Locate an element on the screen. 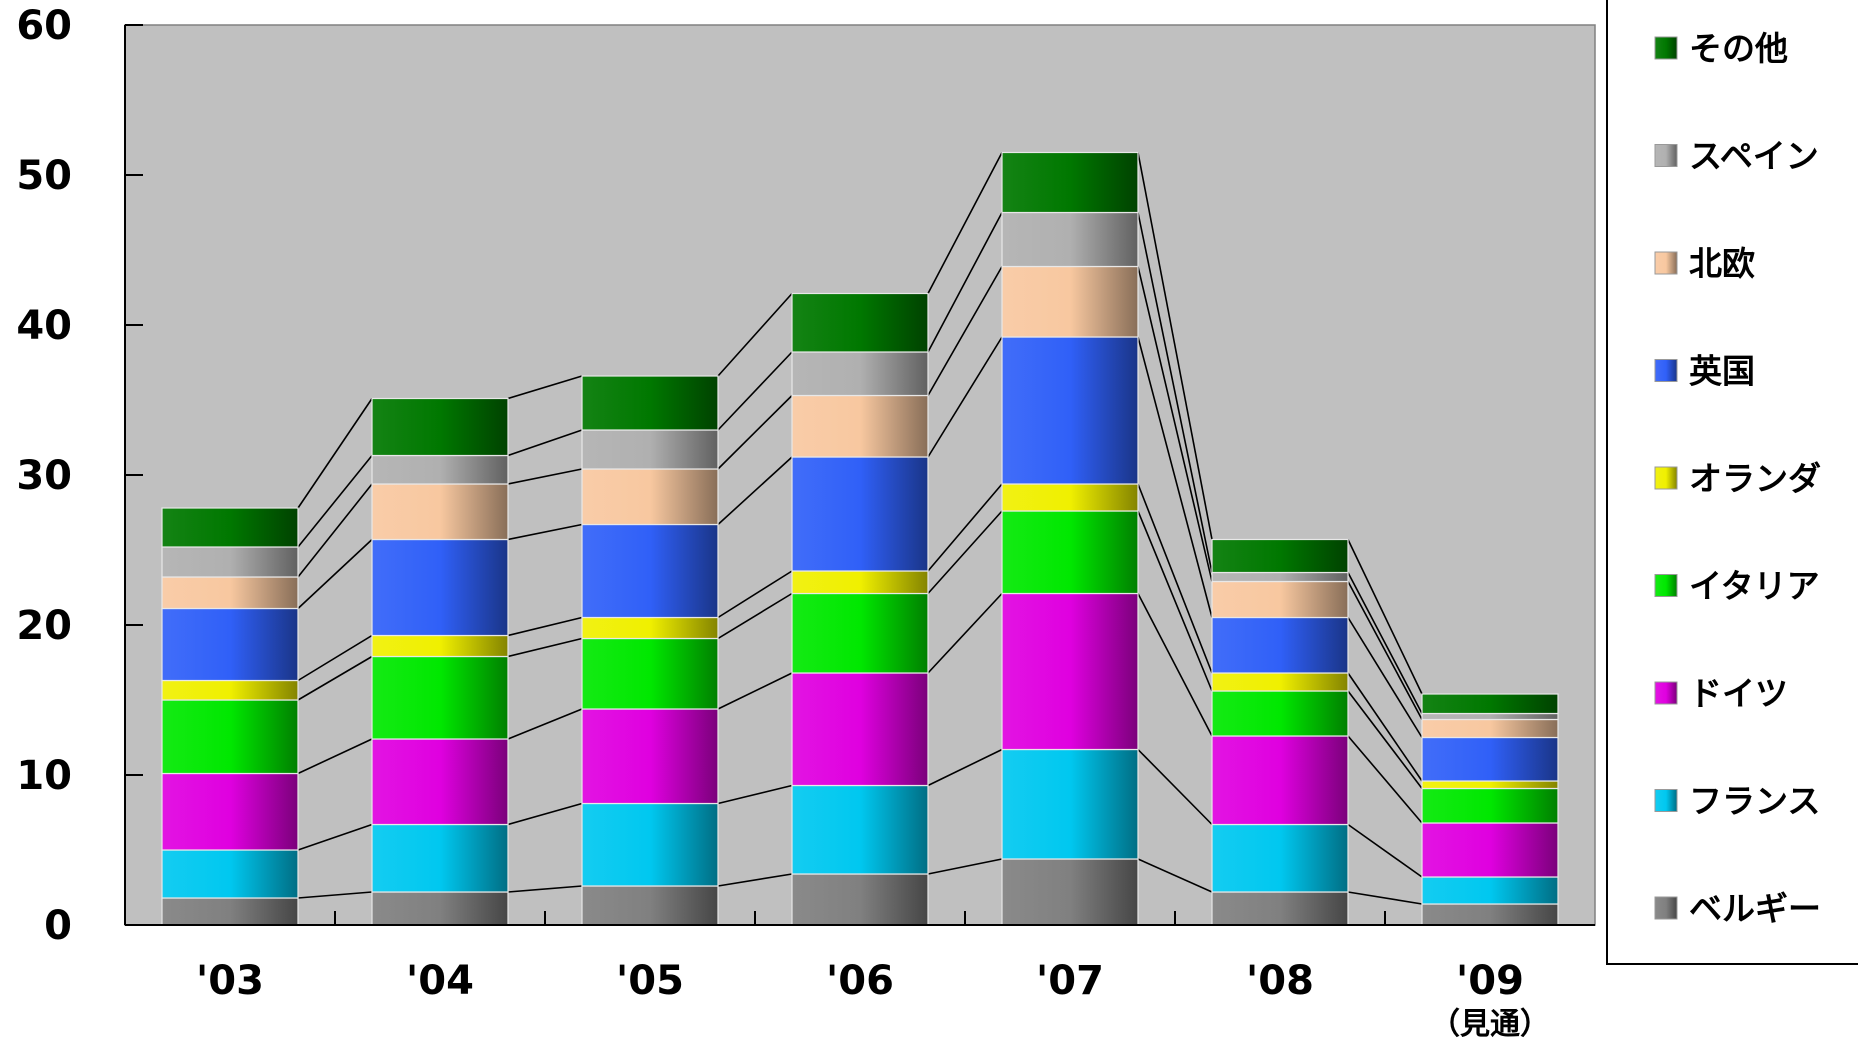 The width and height of the screenshot is (1858, 1041). legend-label: その他 is located at coordinates (1738, 48).